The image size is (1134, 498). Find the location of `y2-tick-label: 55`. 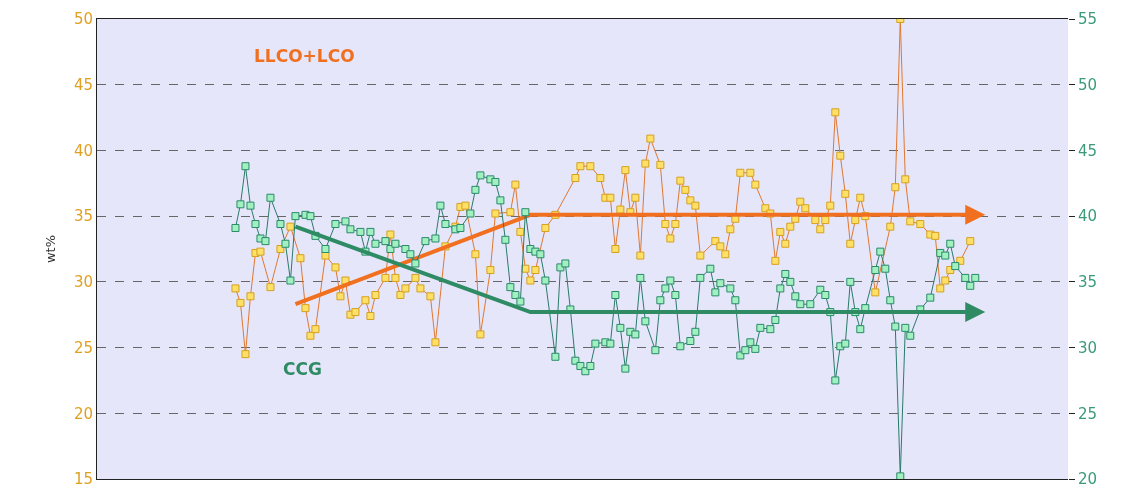

y2-tick-label: 55 is located at coordinates (1088, 19).